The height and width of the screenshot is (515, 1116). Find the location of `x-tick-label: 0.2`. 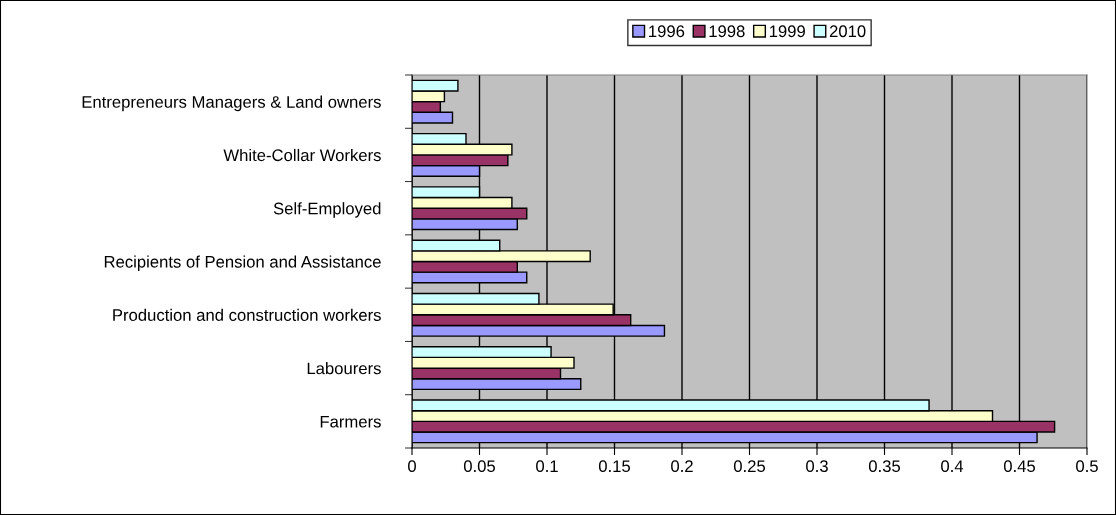

x-tick-label: 0.2 is located at coordinates (682, 466).